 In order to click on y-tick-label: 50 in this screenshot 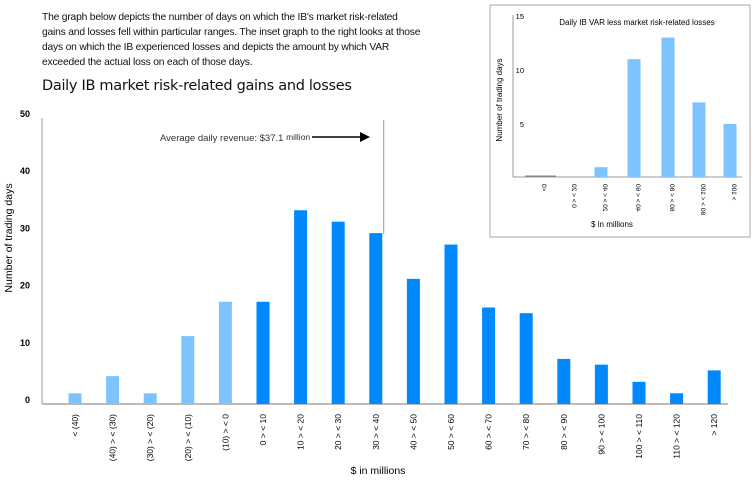, I will do `click(25, 114)`.